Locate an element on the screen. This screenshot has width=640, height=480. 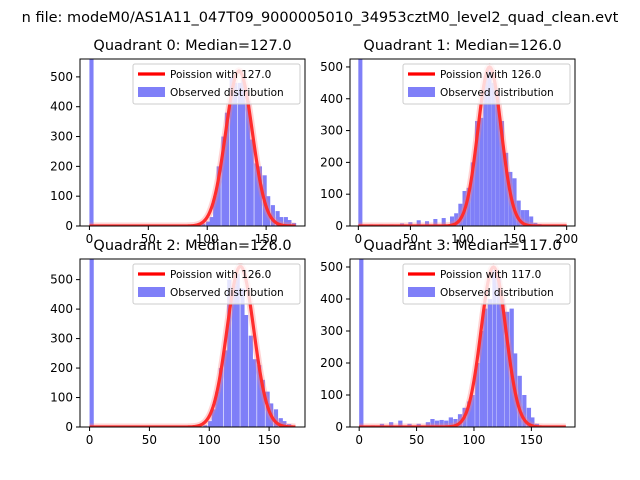
quadrant-0-ytick-label: 200 is located at coordinates (61, 166).